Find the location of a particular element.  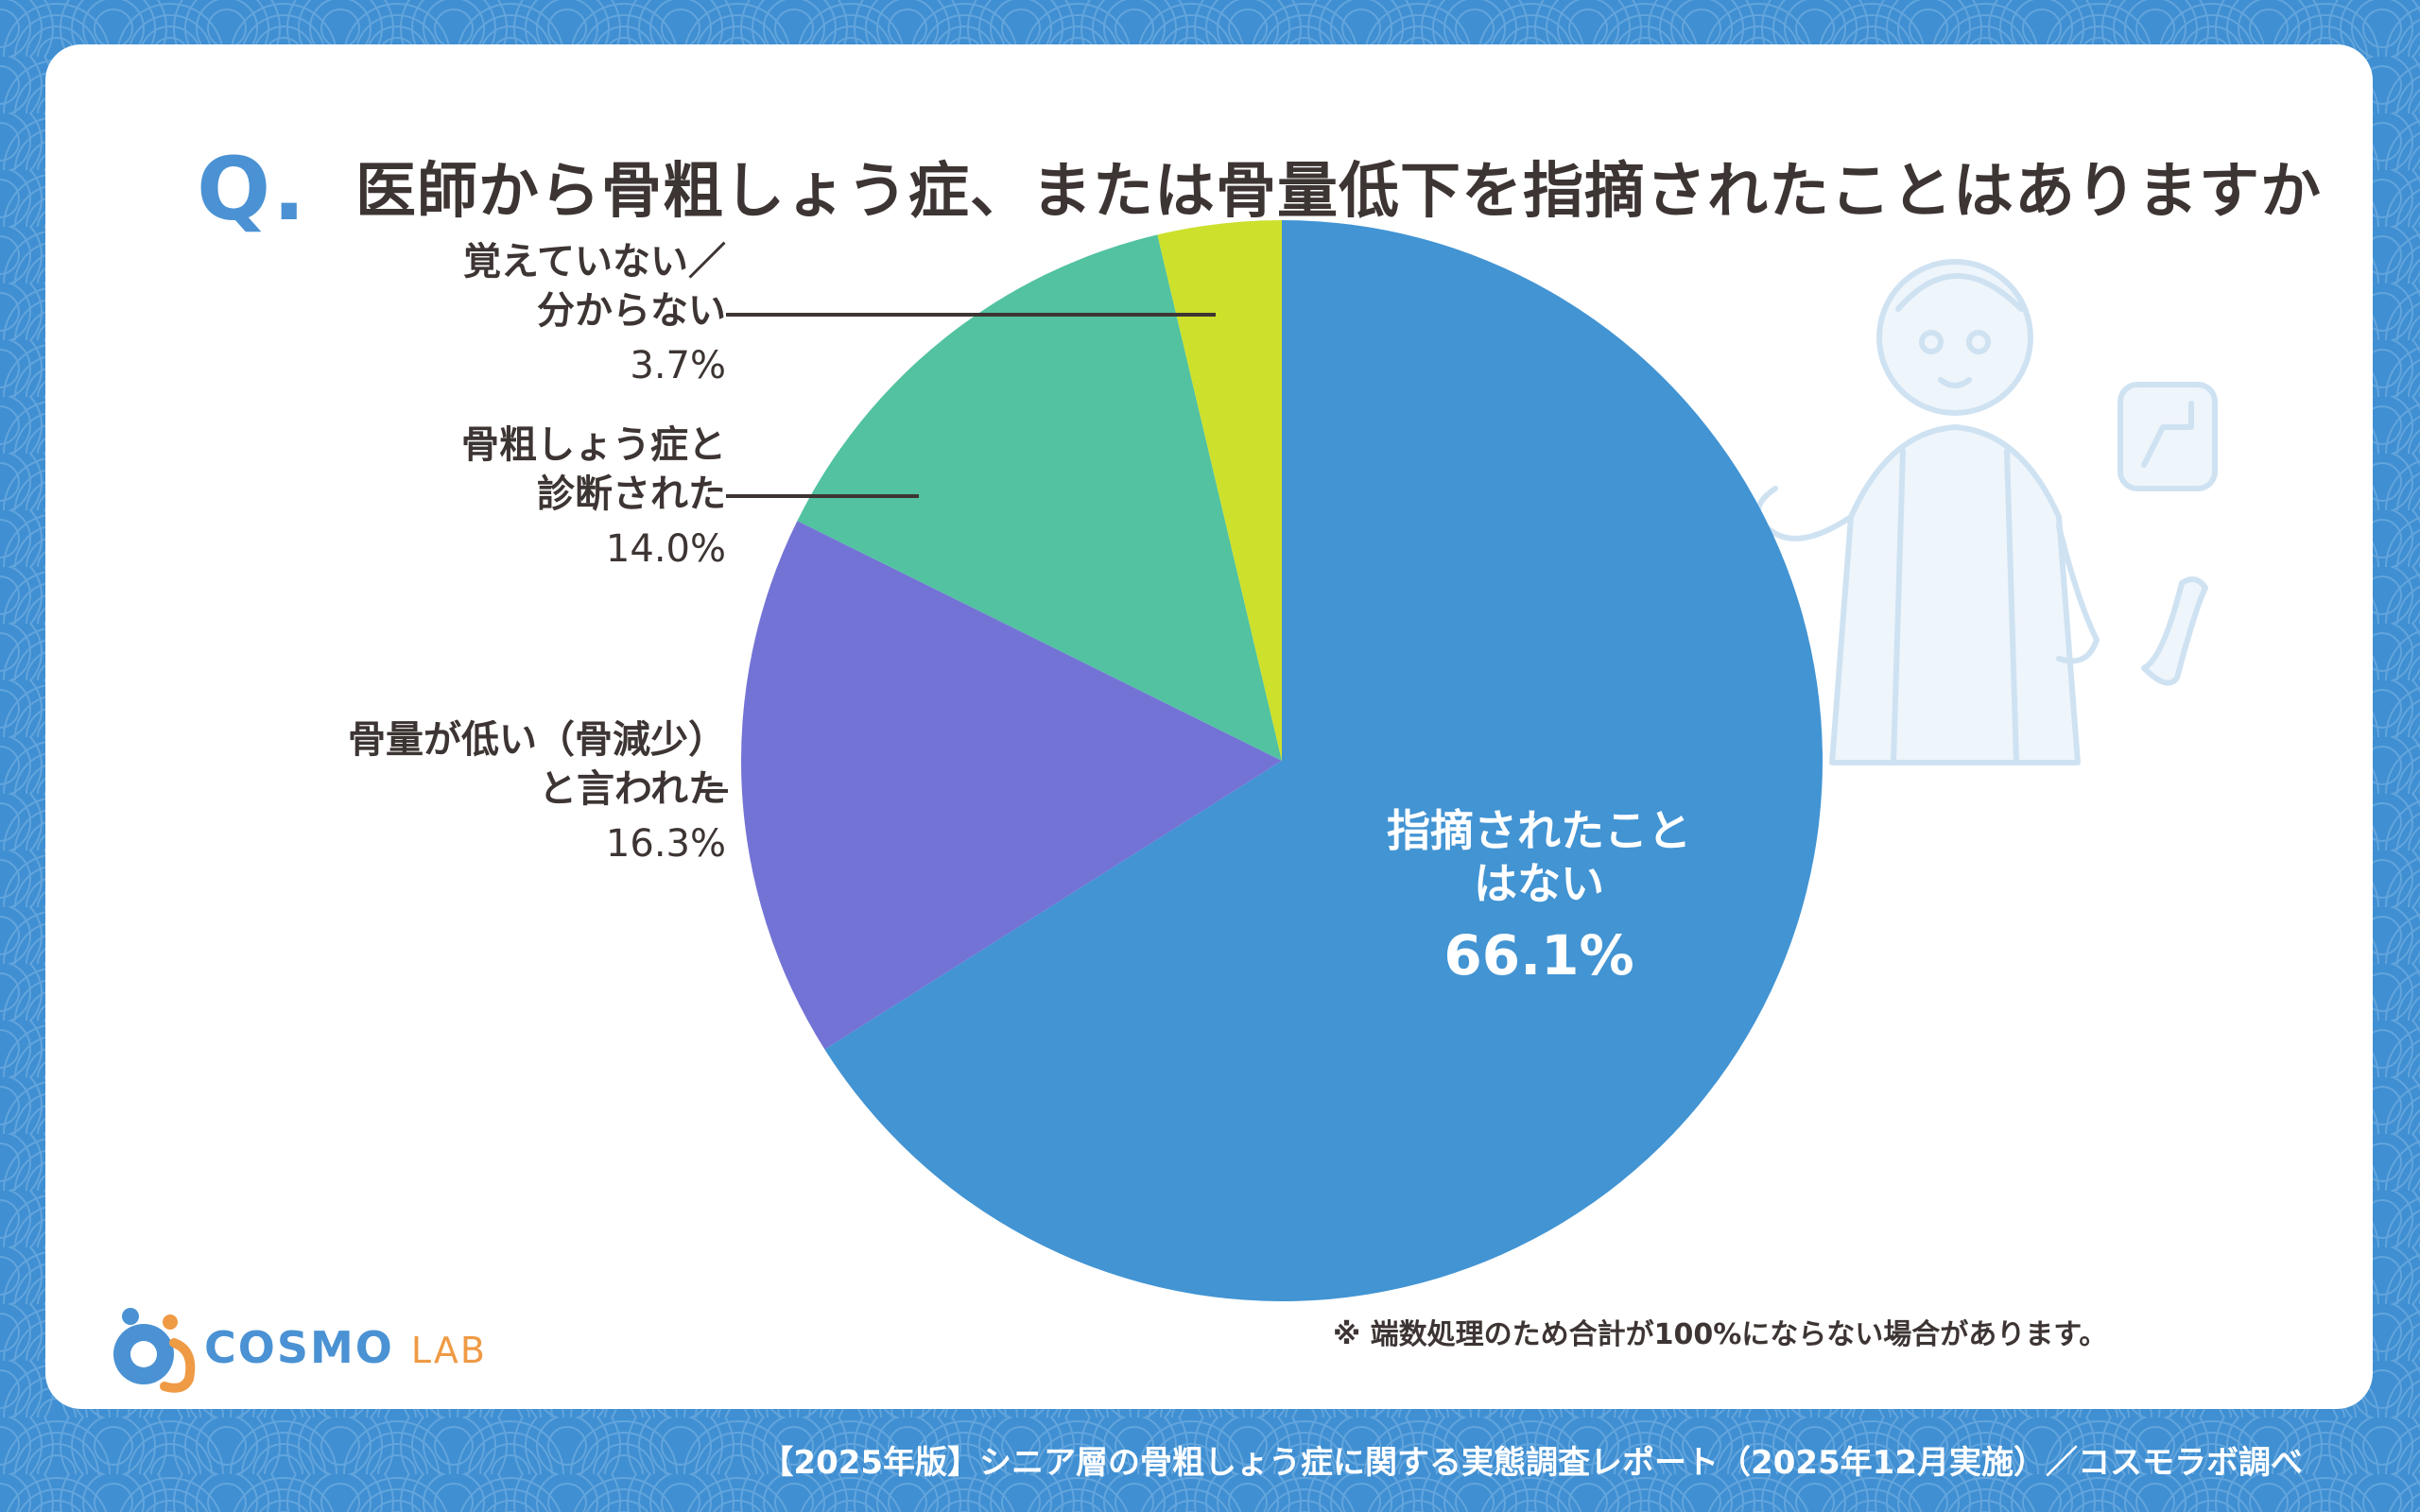

rounding-note: ※ 端数処理のため合計が100%にならない場合があります。 is located at coordinates (1720, 1334).